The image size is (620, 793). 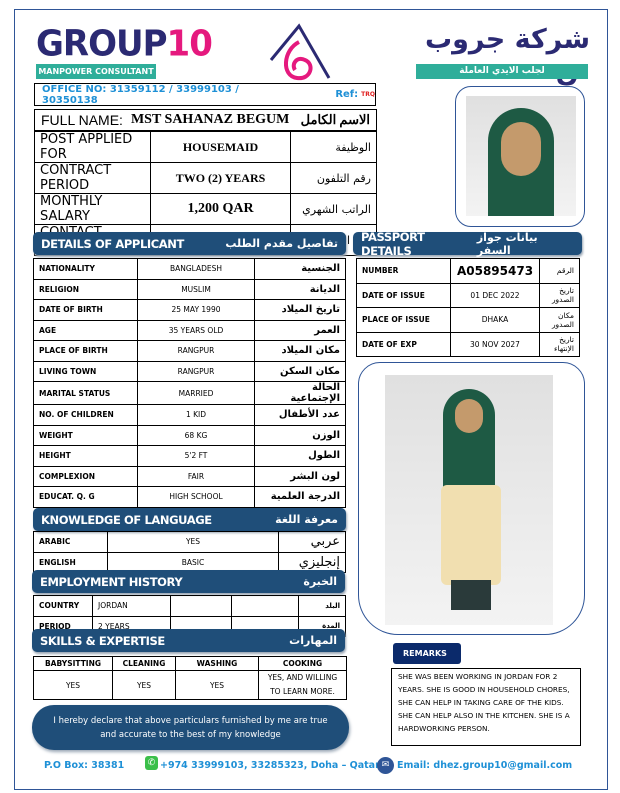 What do you see at coordinates (85, 415) in the screenshot?
I see `details-label: NO. OF CHILDREN` at bounding box center [85, 415].